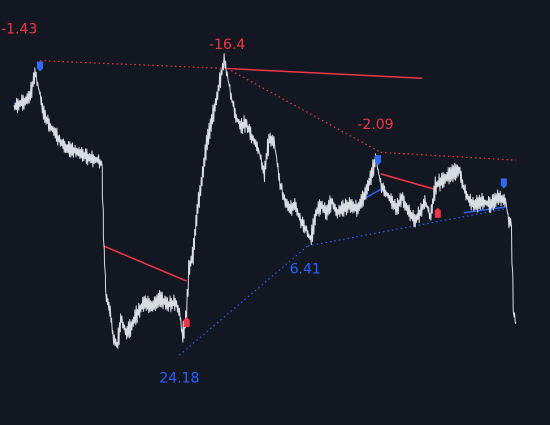 The height and width of the screenshot is (425, 550). Describe the element at coordinates (305, 269) in the screenshot. I see `pivot-label-low-4: 6.41` at that location.